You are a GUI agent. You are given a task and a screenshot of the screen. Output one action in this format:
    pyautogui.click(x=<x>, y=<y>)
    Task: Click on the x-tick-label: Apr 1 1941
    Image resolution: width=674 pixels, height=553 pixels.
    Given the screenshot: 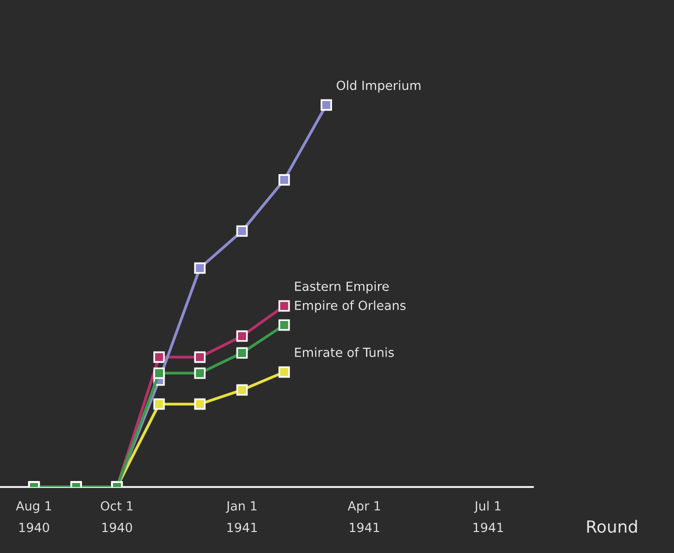 What is the action you would take?
    pyautogui.click(x=364, y=516)
    